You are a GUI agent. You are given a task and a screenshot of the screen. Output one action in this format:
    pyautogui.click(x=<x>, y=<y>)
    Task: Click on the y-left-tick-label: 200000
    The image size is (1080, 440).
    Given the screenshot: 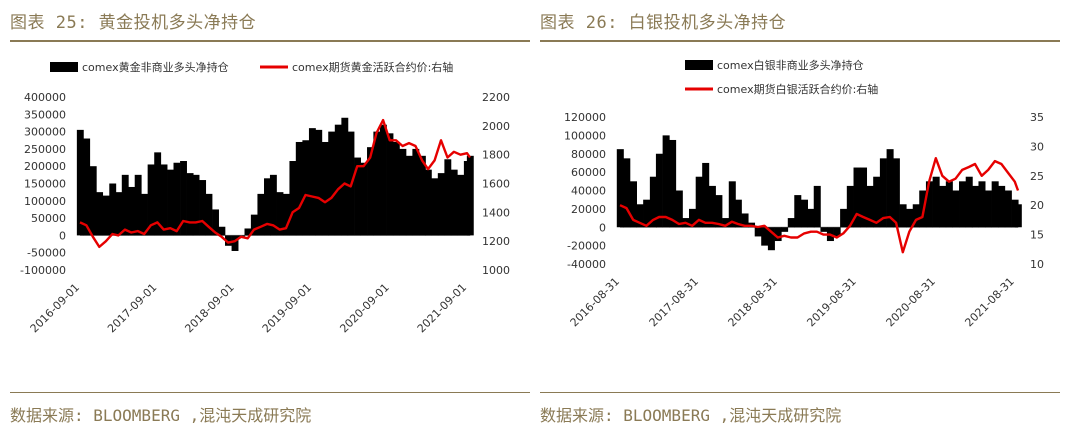 What is the action you would take?
    pyautogui.click(x=45, y=166)
    